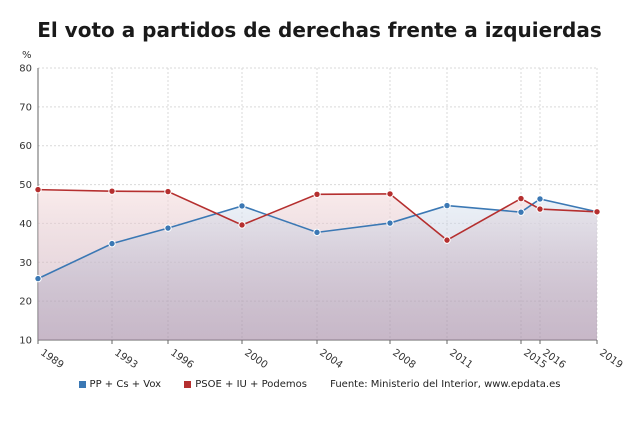 This screenshot has width=639, height=431. I want to click on x-tick-label-1989: 1989, so click(51, 359).